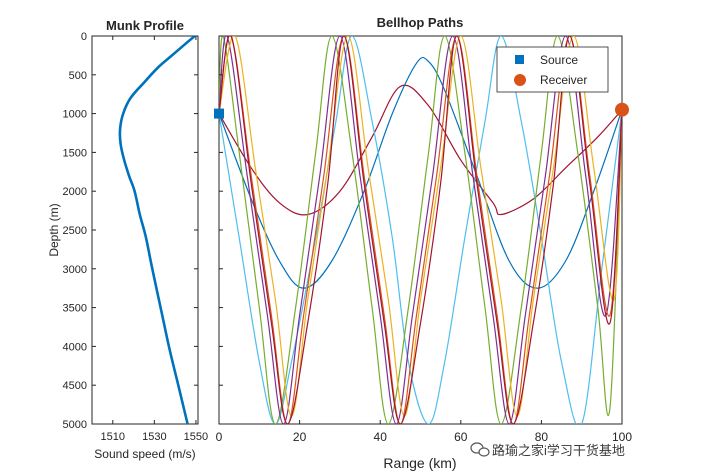 Image resolution: width=720 pixels, height=474 pixels. What do you see at coordinates (558, 450) in the screenshot?
I see `watermark-text: 路瑜之家i学习干货基地` at bounding box center [558, 450].